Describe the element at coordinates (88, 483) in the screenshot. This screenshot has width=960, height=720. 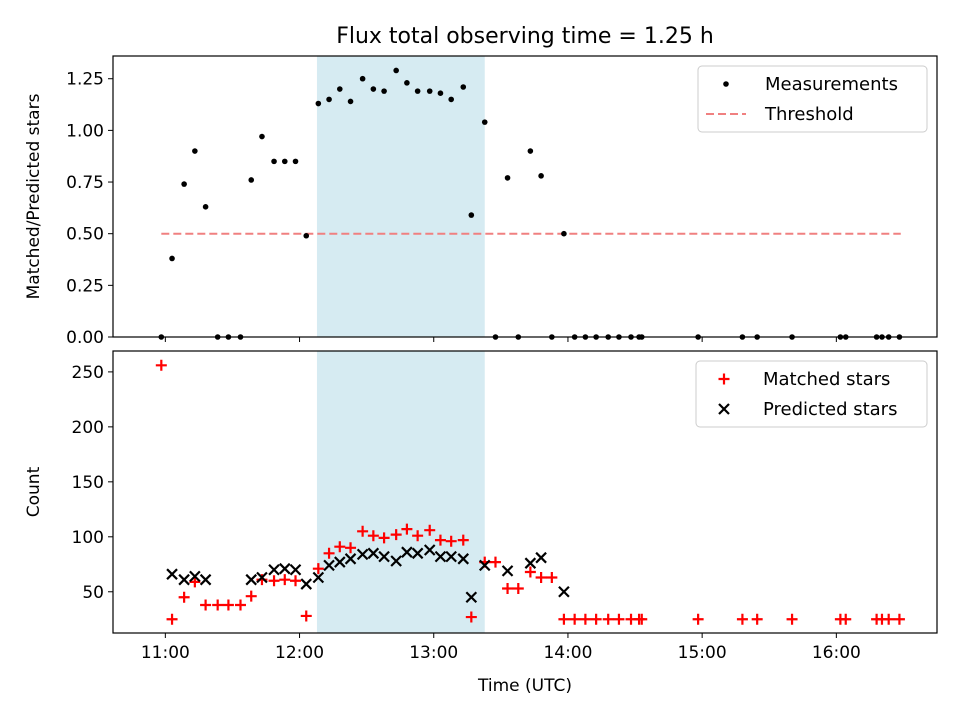
I see `y-tick-label: 150` at that location.